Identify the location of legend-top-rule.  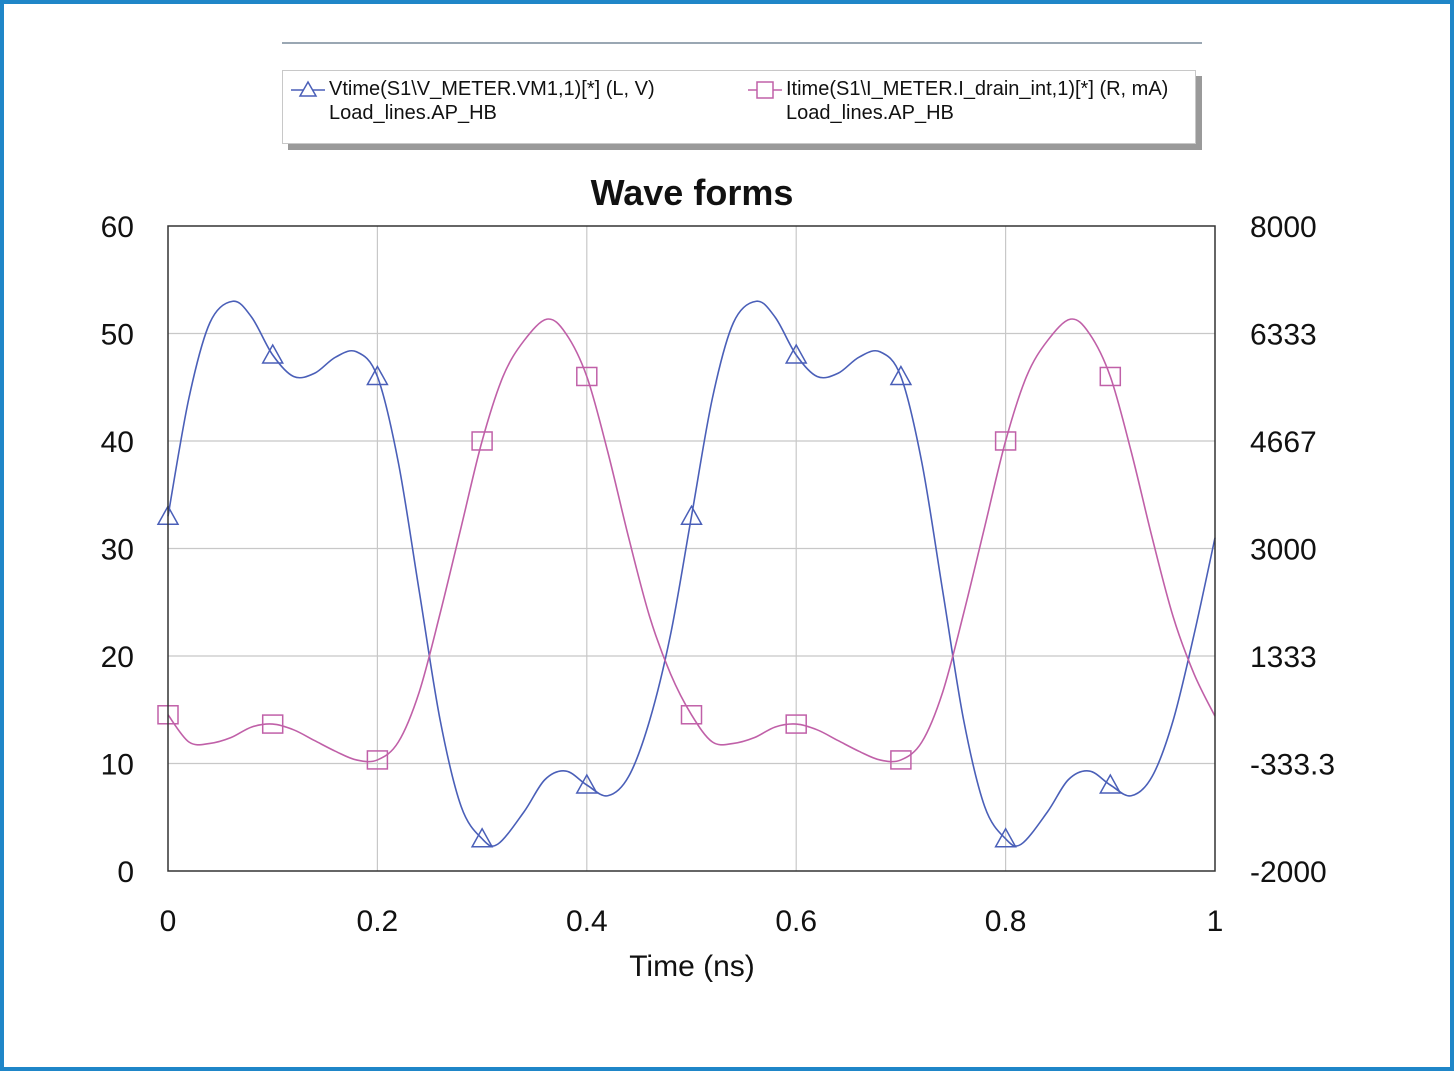
(742, 43).